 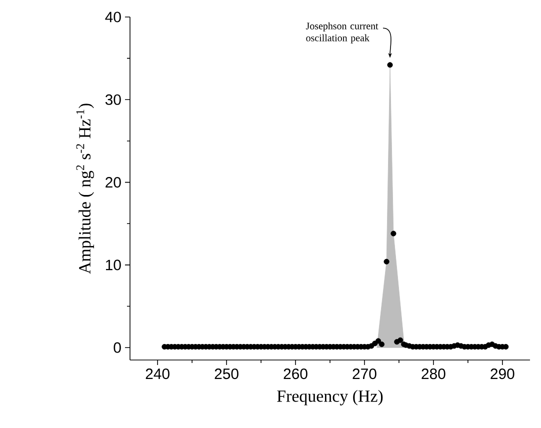 I want to click on y-tick-label: 0, so click(x=117, y=347).